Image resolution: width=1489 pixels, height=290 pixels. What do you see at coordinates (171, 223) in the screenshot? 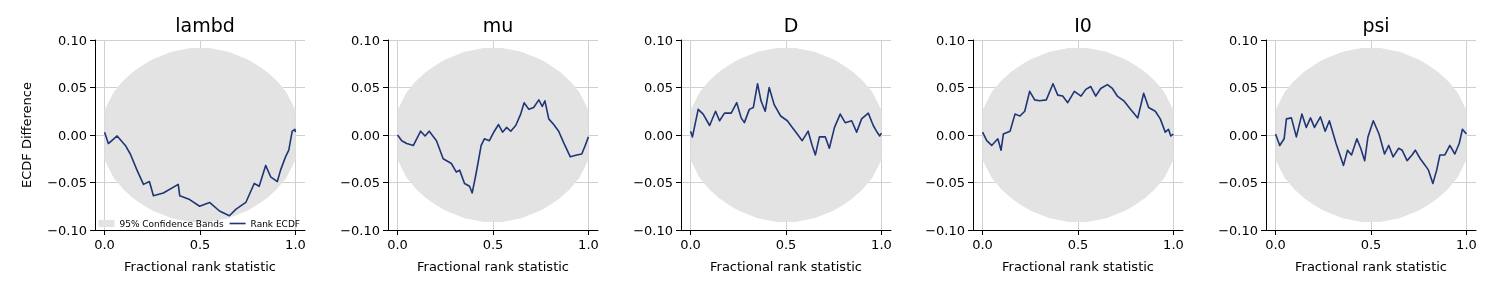
I see `legend-label: 95% Confidence Bands` at bounding box center [171, 223].